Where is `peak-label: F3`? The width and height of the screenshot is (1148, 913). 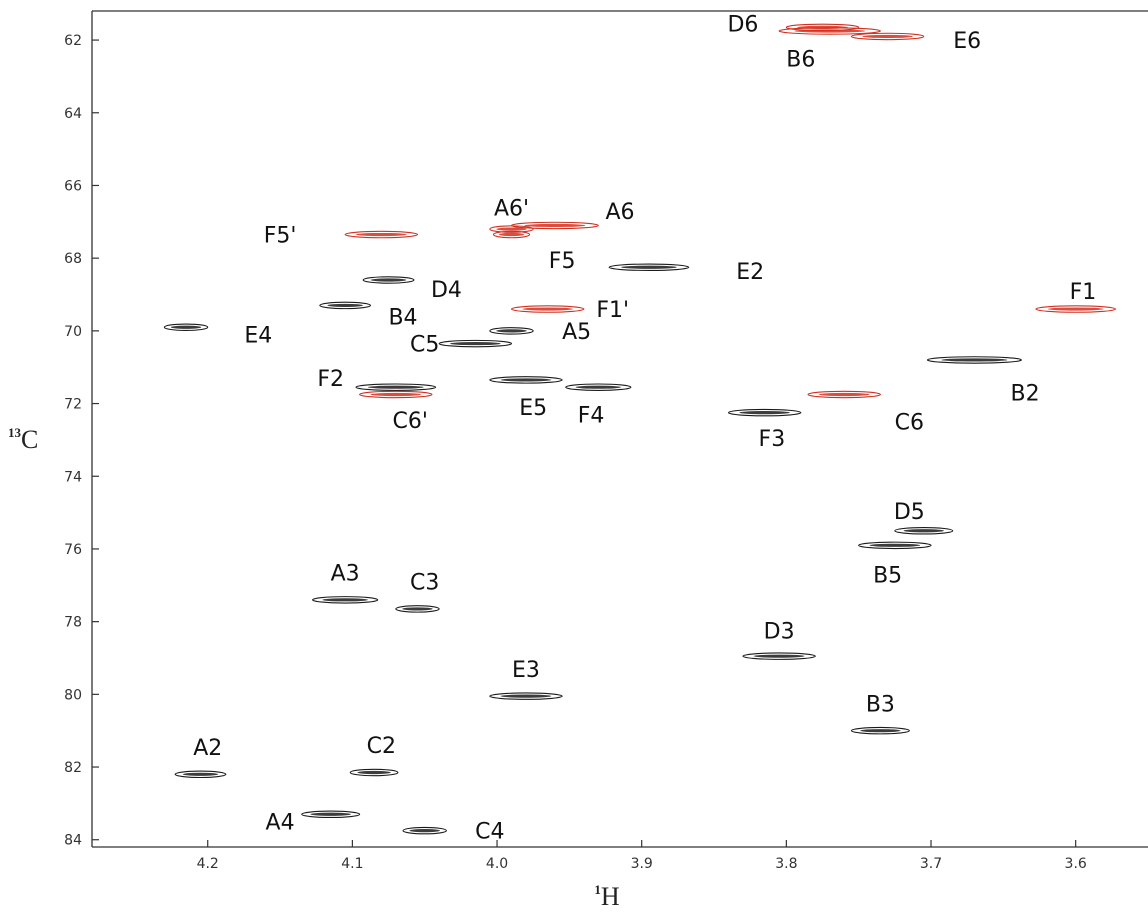
peak-label: F3 is located at coordinates (772, 439).